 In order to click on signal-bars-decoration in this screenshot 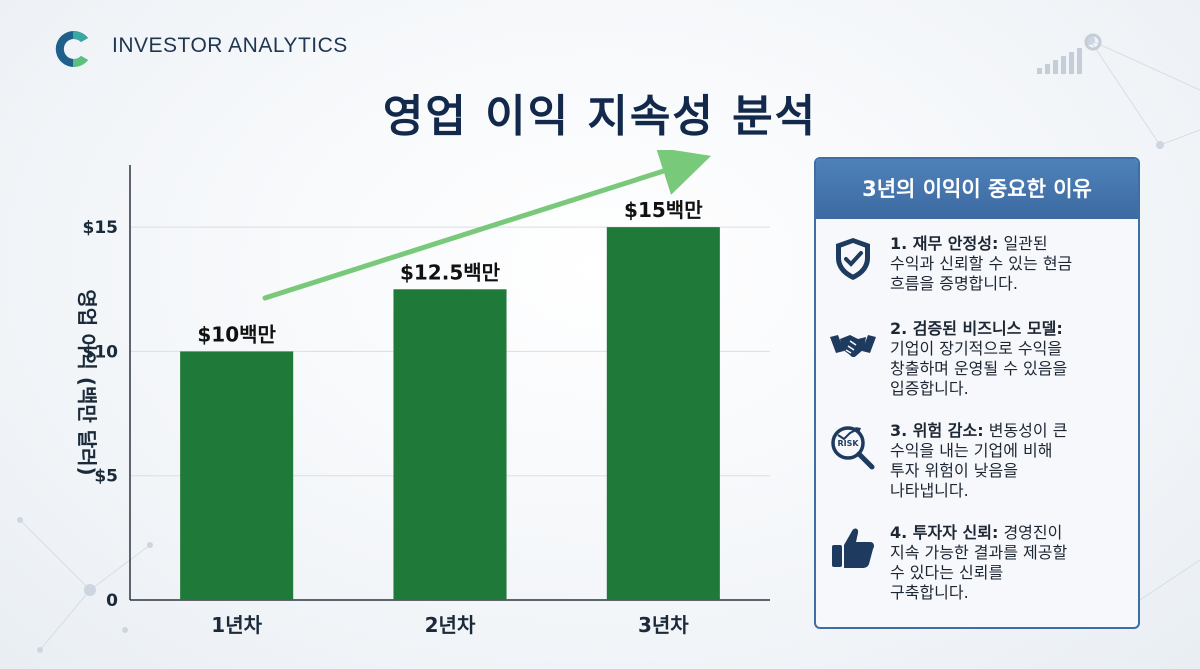, I will do `click(1069, 53)`.